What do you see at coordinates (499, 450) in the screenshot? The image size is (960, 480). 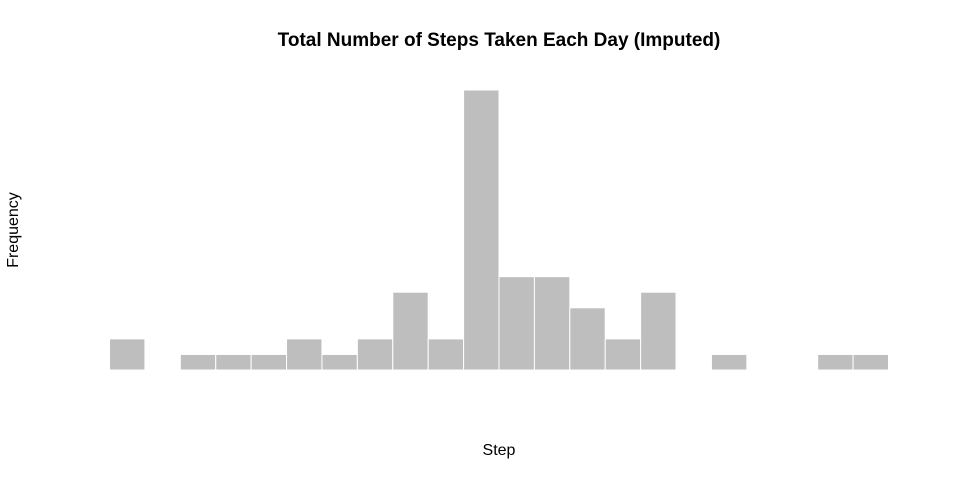 I see `x-axis-label: Step` at bounding box center [499, 450].